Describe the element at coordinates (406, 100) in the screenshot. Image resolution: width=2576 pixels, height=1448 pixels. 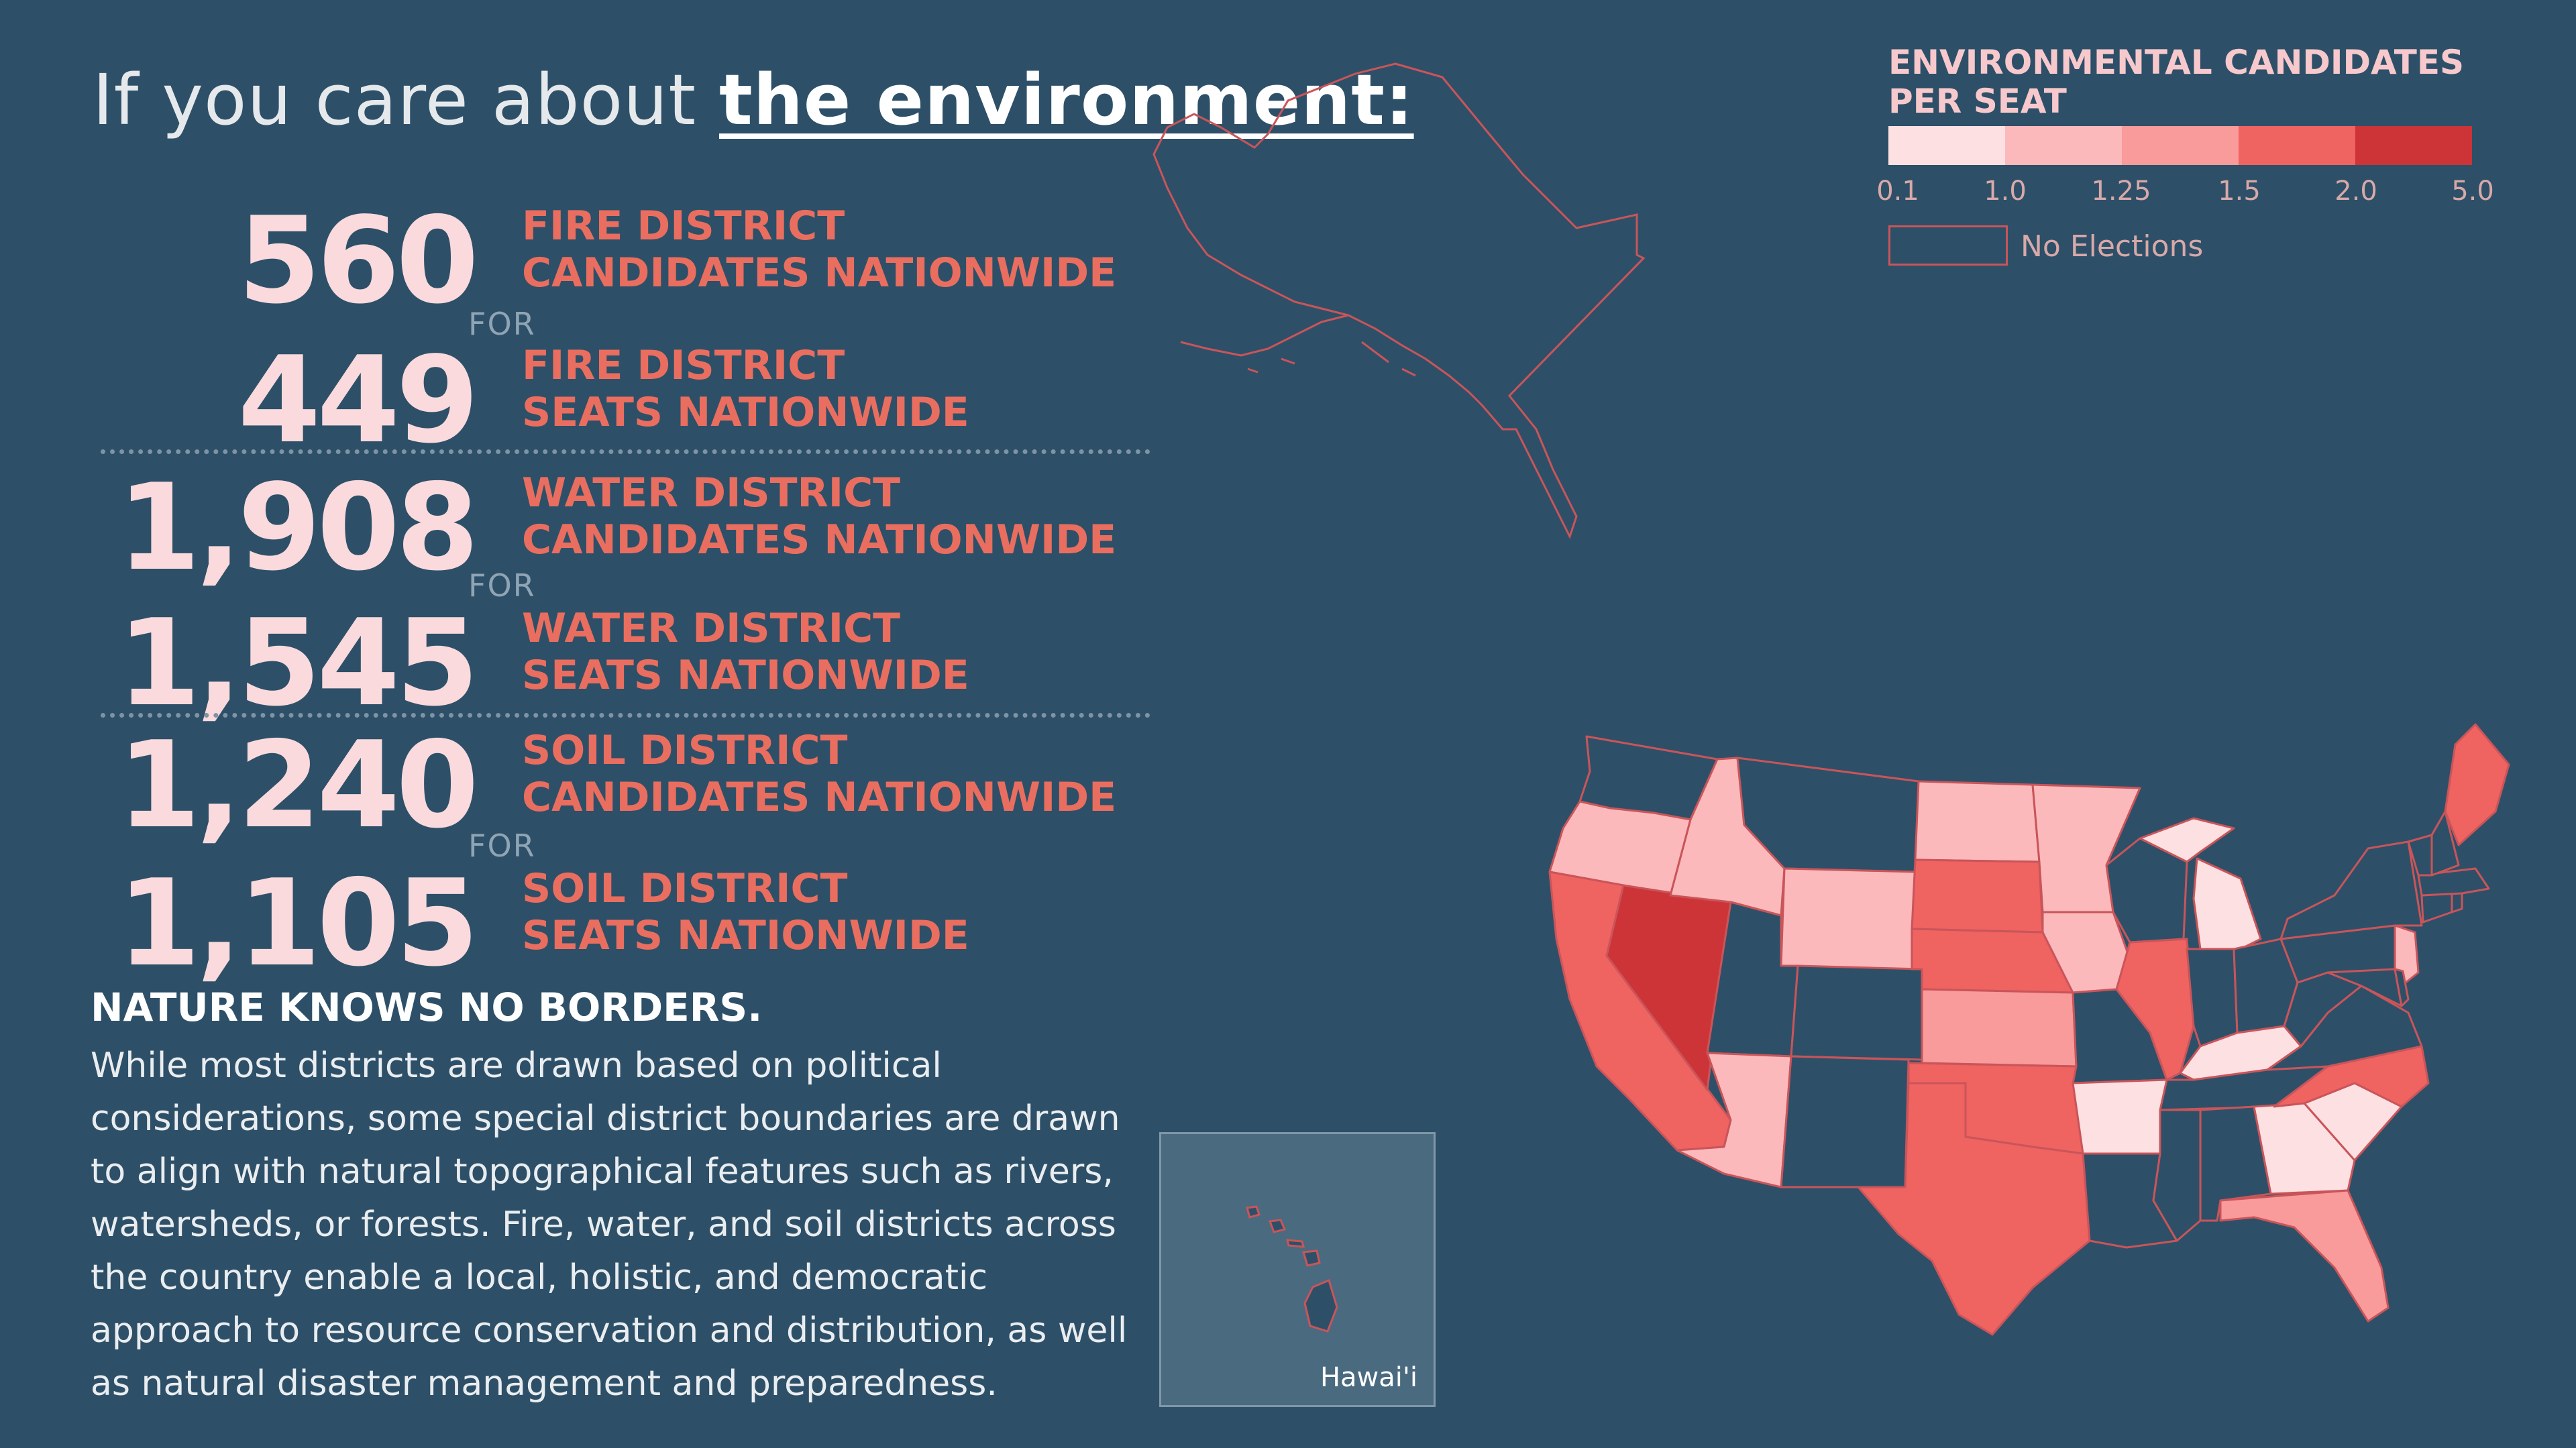
I see `headline-prefix: If you care about` at that location.